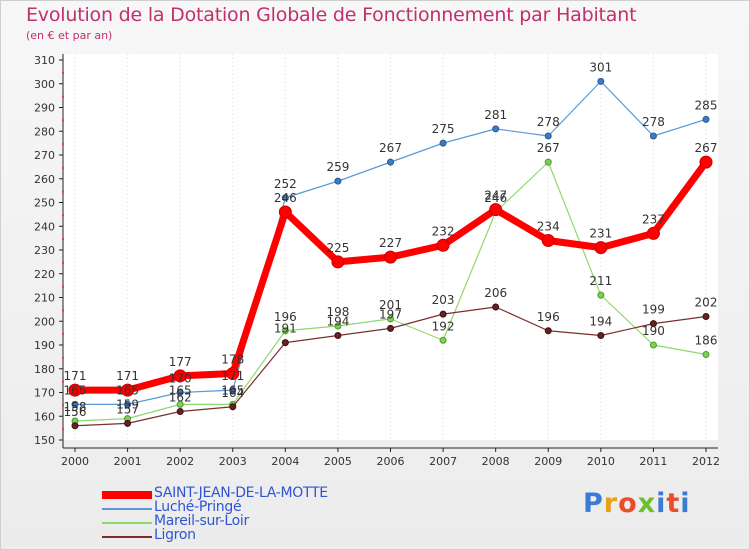 This screenshot has width=750, height=550. Describe the element at coordinates (44, 131) in the screenshot. I see `y-tick-label: 280` at that location.